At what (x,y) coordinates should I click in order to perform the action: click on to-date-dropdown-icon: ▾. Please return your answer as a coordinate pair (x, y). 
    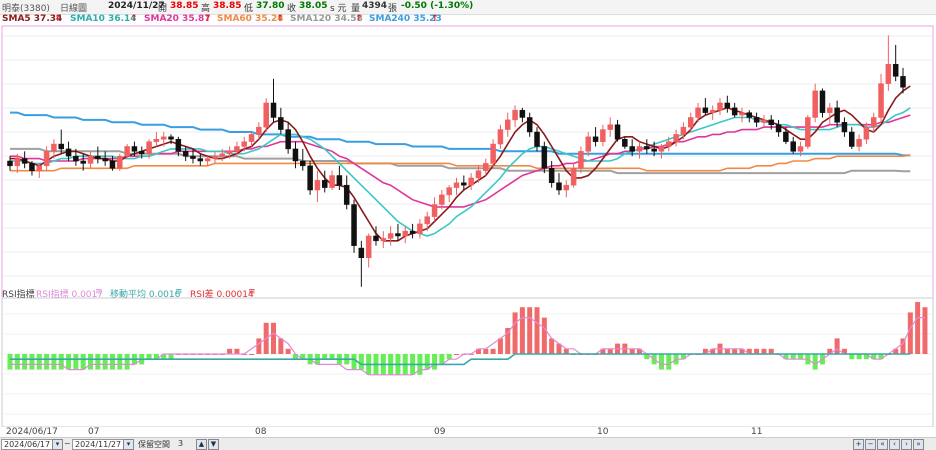
    Looking at the image, I should click on (128, 444).